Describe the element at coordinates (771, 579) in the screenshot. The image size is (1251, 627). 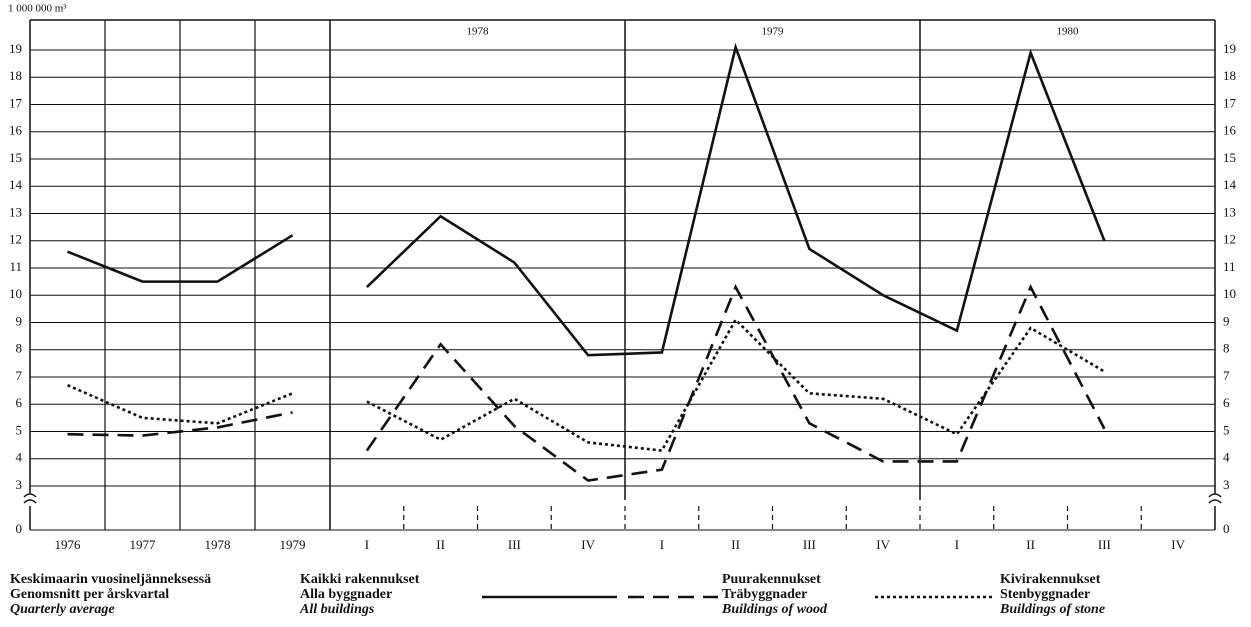
I see `legend-label: Puurakennukset` at that location.